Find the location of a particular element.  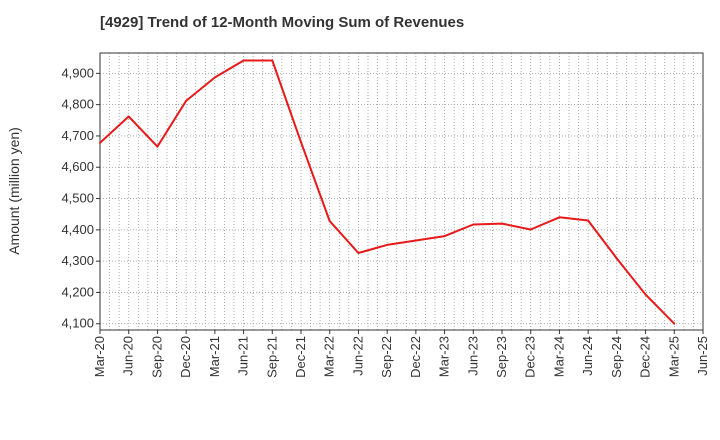

x-tick-label: Mar-22 is located at coordinates (329, 356).